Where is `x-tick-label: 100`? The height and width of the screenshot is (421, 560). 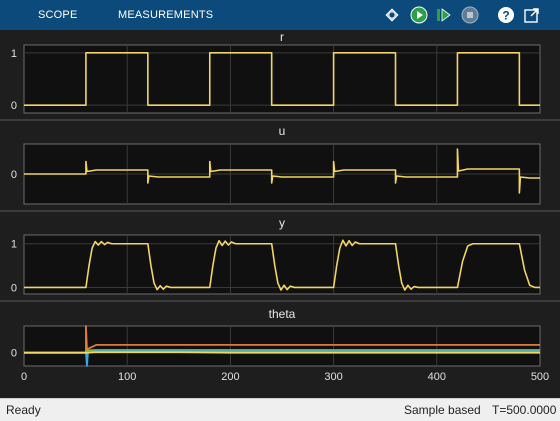 x-tick-label: 100 is located at coordinates (127, 377).